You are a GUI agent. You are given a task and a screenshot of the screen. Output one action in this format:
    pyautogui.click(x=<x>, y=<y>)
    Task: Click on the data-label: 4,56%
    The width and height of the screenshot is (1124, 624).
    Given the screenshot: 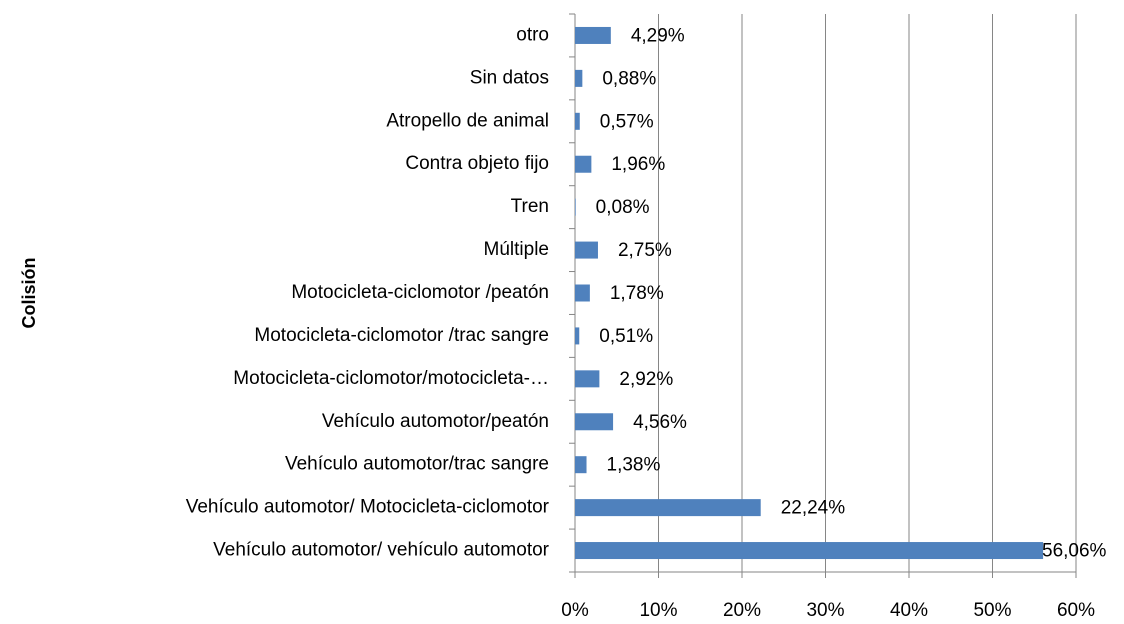 What is the action you would take?
    pyautogui.click(x=660, y=422)
    